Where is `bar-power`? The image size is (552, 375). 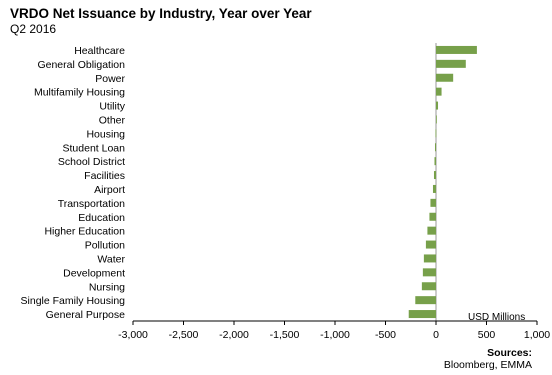
bar-power is located at coordinates (445, 77).